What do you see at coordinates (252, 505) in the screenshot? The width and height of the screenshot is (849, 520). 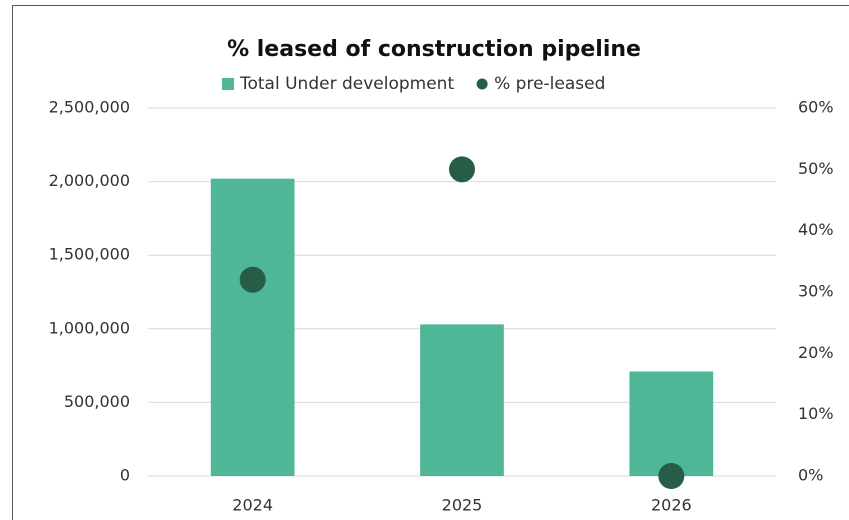 I see `x-tick-label: 2024` at bounding box center [252, 505].